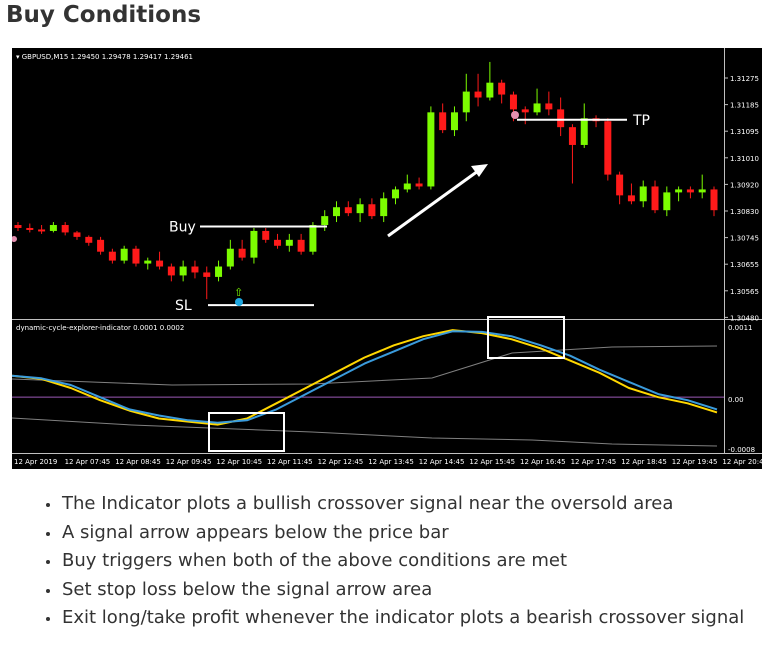 This screenshot has height=649, width=772. I want to click on overbought-crossover-box, so click(526, 337).